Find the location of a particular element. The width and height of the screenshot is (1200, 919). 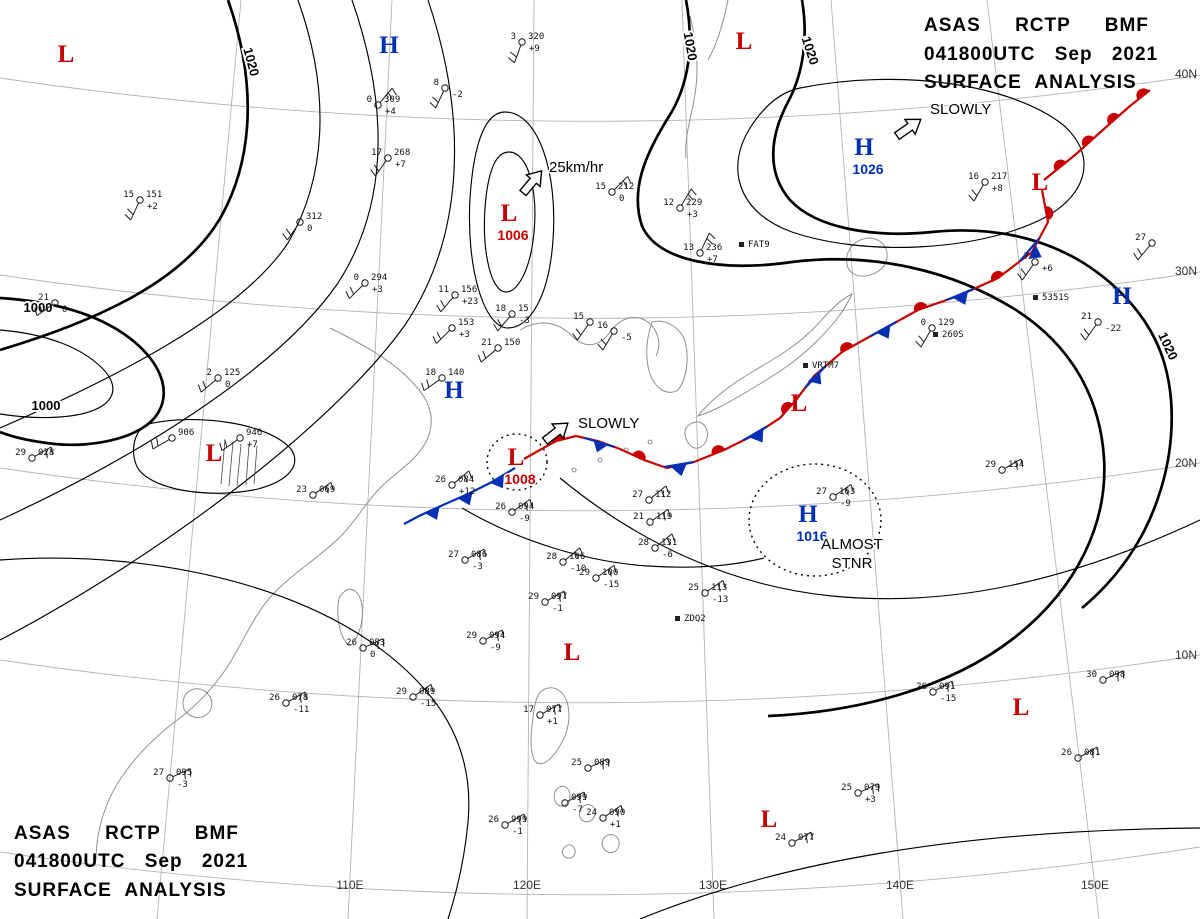

station-pressure: 156 is located at coordinates (469, 290).